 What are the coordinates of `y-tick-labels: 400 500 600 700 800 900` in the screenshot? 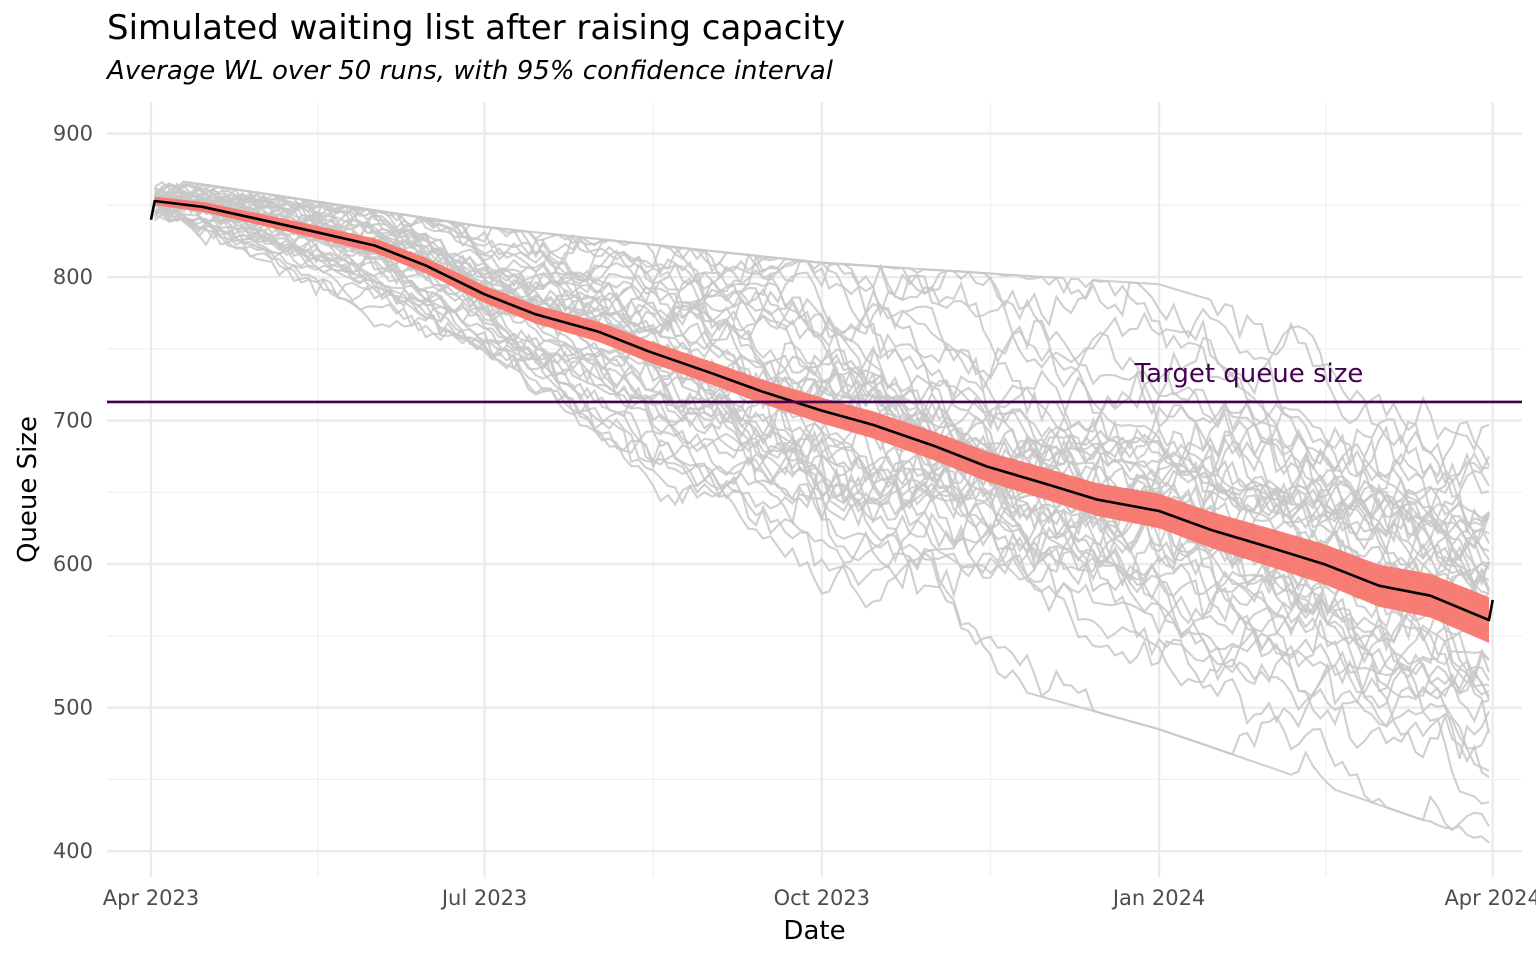 It's located at (73, 493).